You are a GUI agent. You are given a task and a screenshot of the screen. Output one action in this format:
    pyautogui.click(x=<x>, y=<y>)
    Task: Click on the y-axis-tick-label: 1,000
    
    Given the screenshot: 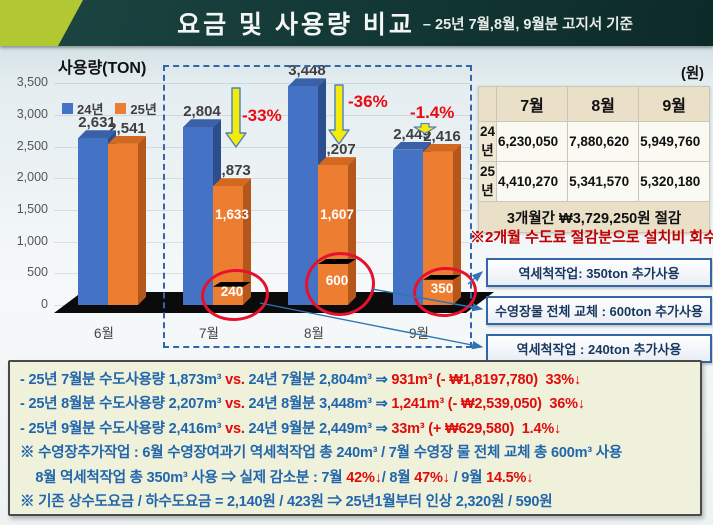 What is the action you would take?
    pyautogui.click(x=32, y=240)
    